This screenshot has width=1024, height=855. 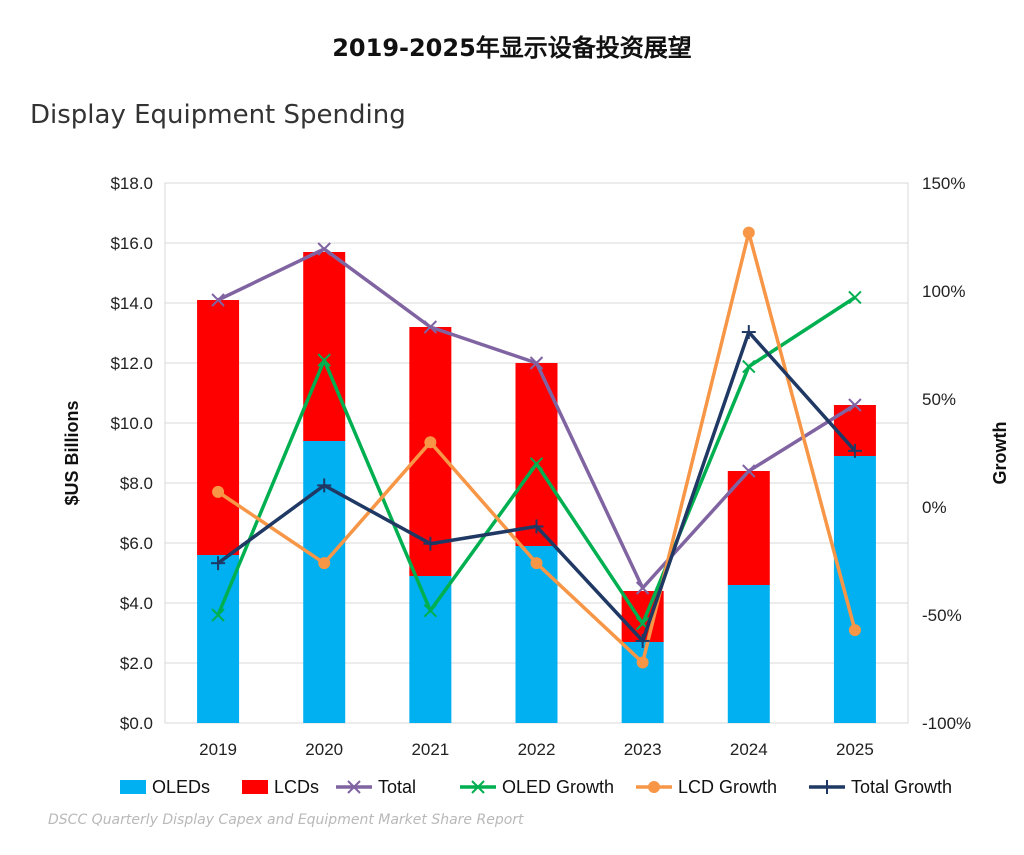 I want to click on point-oled_growth-2024-stroke, so click(x=749, y=366).